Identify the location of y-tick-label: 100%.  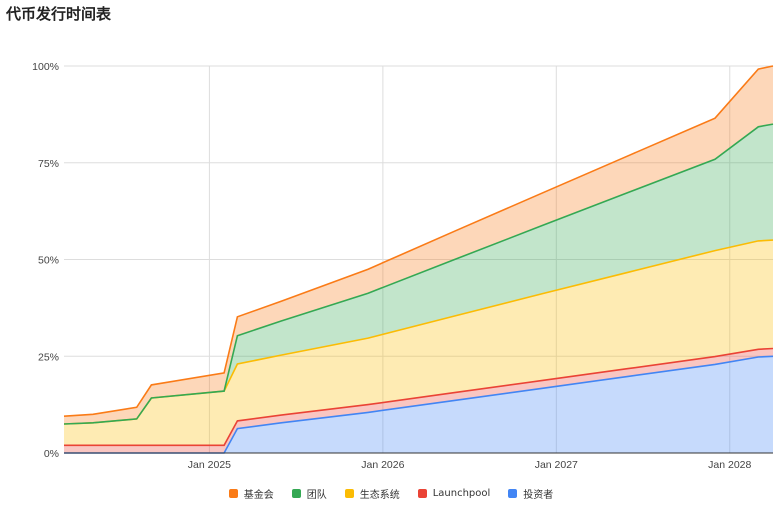
(45, 67).